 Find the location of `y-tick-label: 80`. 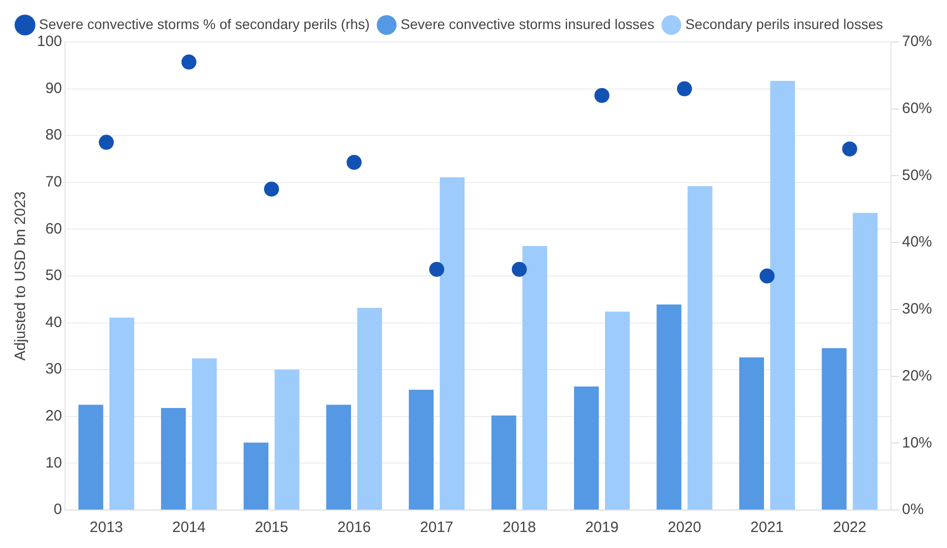

y-tick-label: 80 is located at coordinates (53, 135).